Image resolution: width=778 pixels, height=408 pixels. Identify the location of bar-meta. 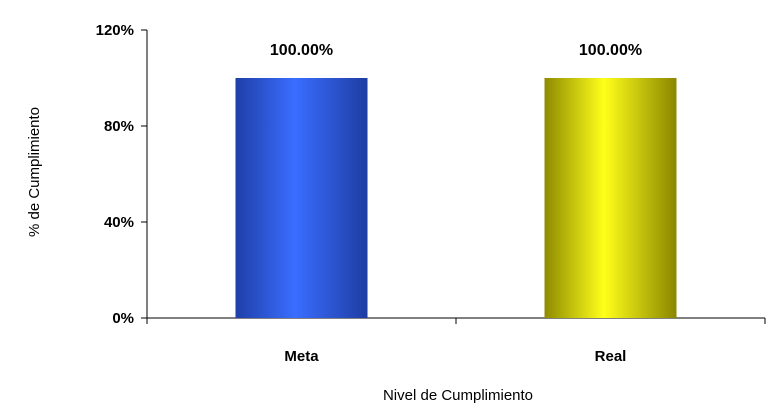
(301, 198).